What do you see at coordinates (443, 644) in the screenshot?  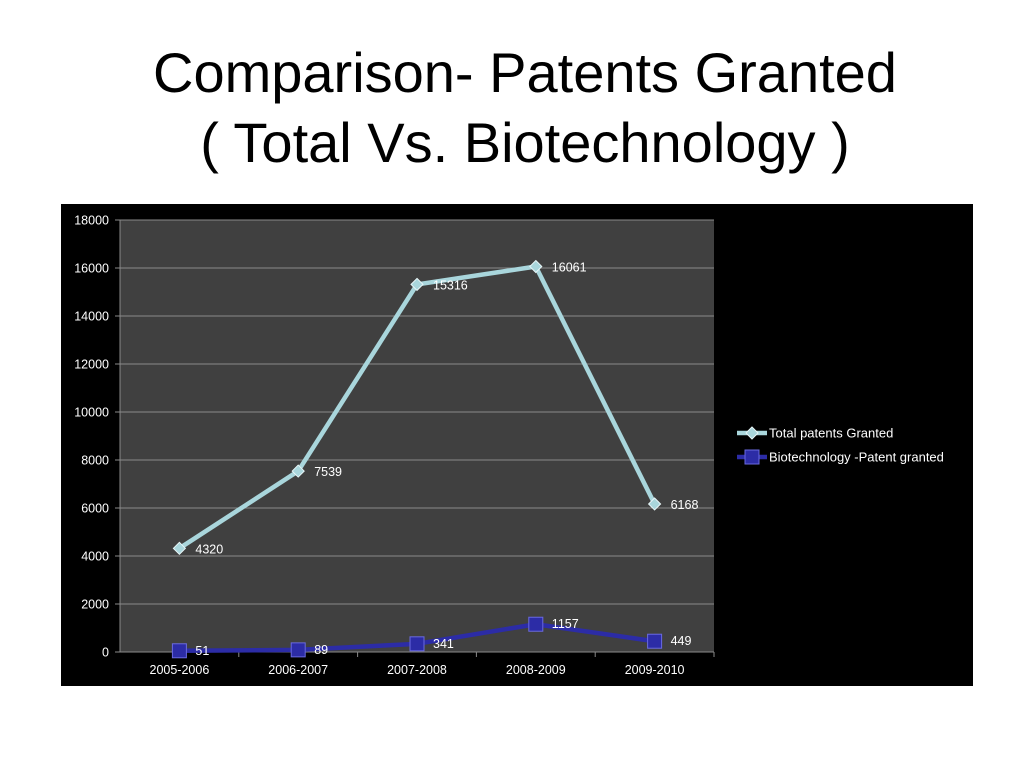 I see `data-label: 341` at bounding box center [443, 644].